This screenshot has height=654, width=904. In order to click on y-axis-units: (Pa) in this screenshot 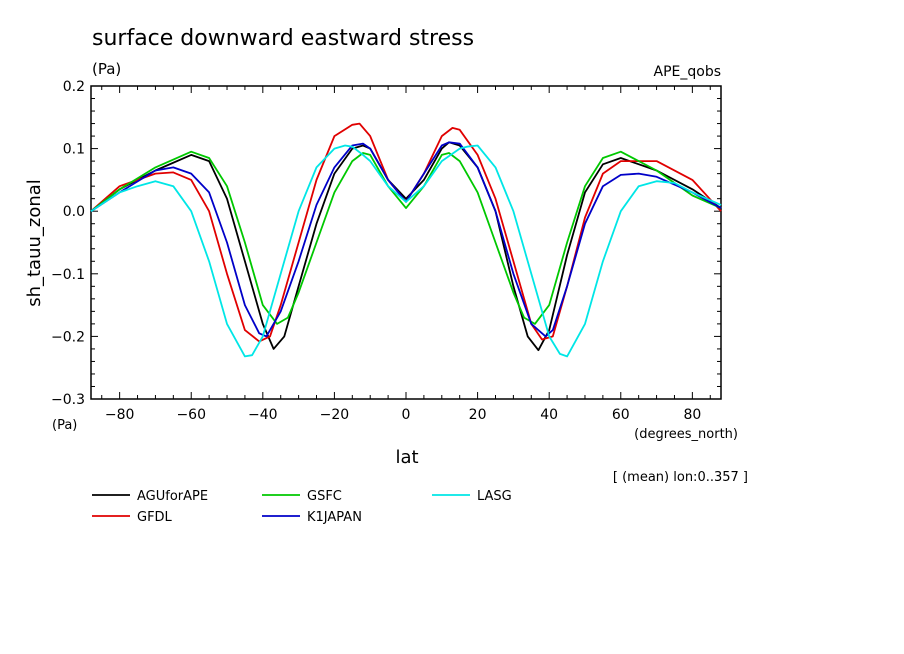, I will do `click(64, 425)`.